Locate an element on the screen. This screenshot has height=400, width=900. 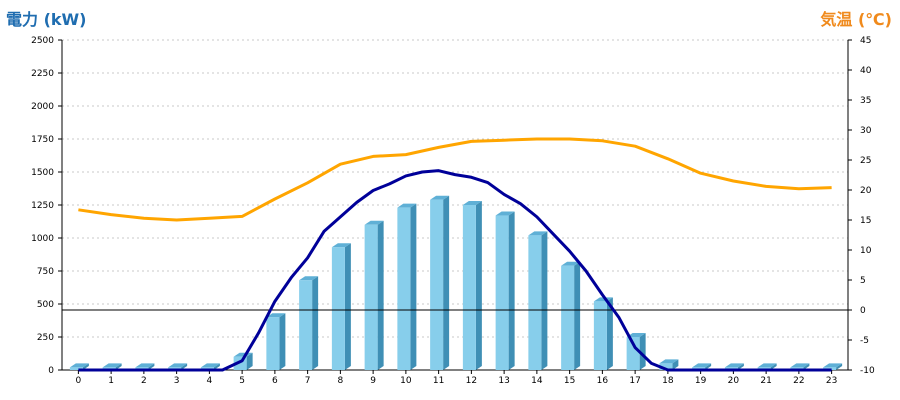
right-tick-label: 40 is located at coordinates (866, 71).